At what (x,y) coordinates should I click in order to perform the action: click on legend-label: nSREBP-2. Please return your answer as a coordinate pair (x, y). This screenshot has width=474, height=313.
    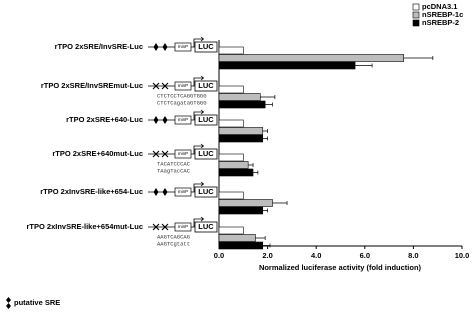
    Looking at the image, I should click on (440, 22).